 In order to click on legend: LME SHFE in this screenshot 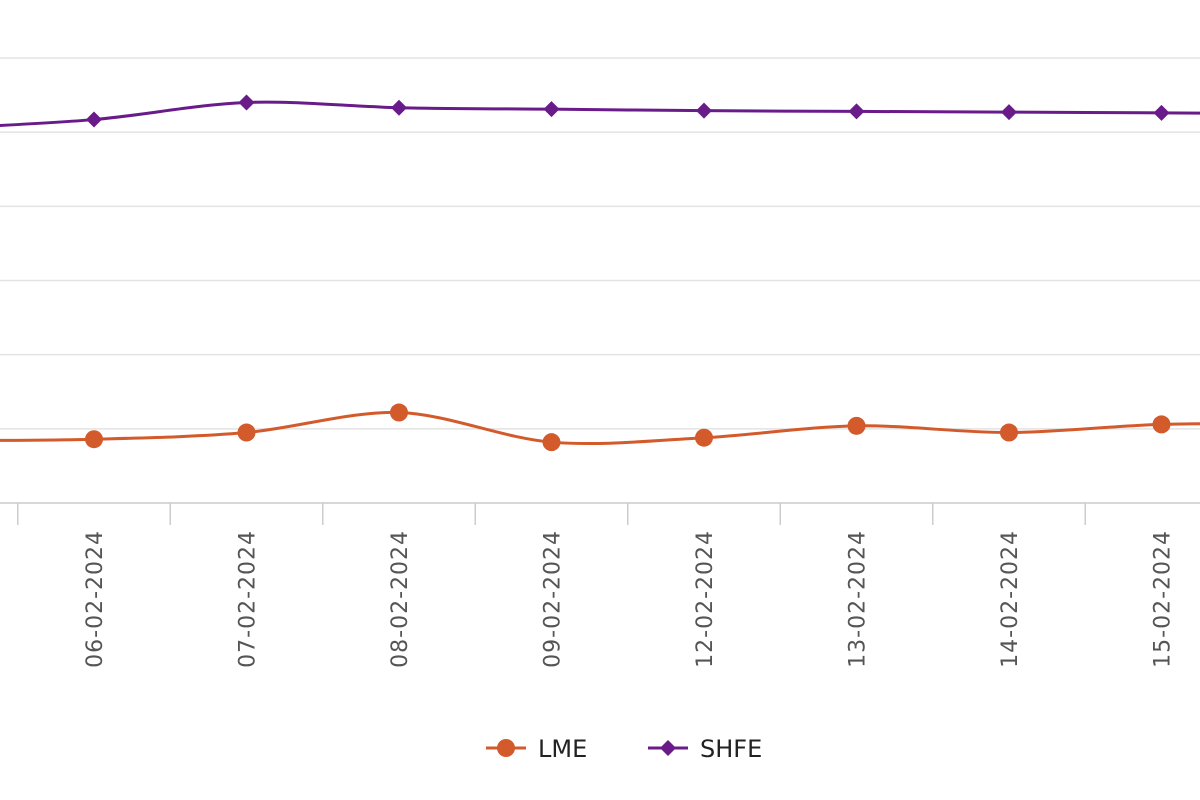, I will do `click(624, 749)`.